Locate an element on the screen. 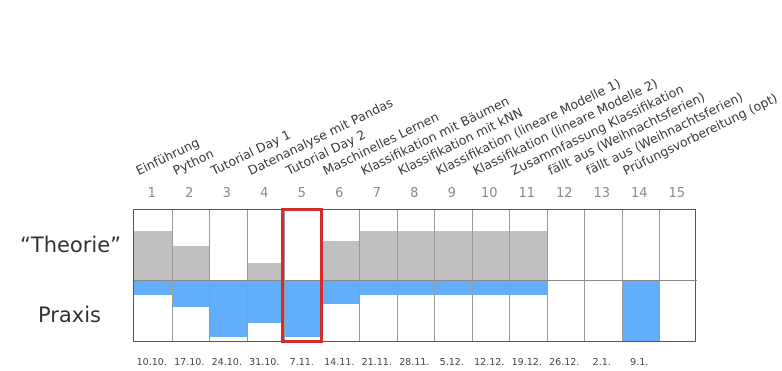 The image size is (782, 371). highlighted-week-frame is located at coordinates (302, 275).